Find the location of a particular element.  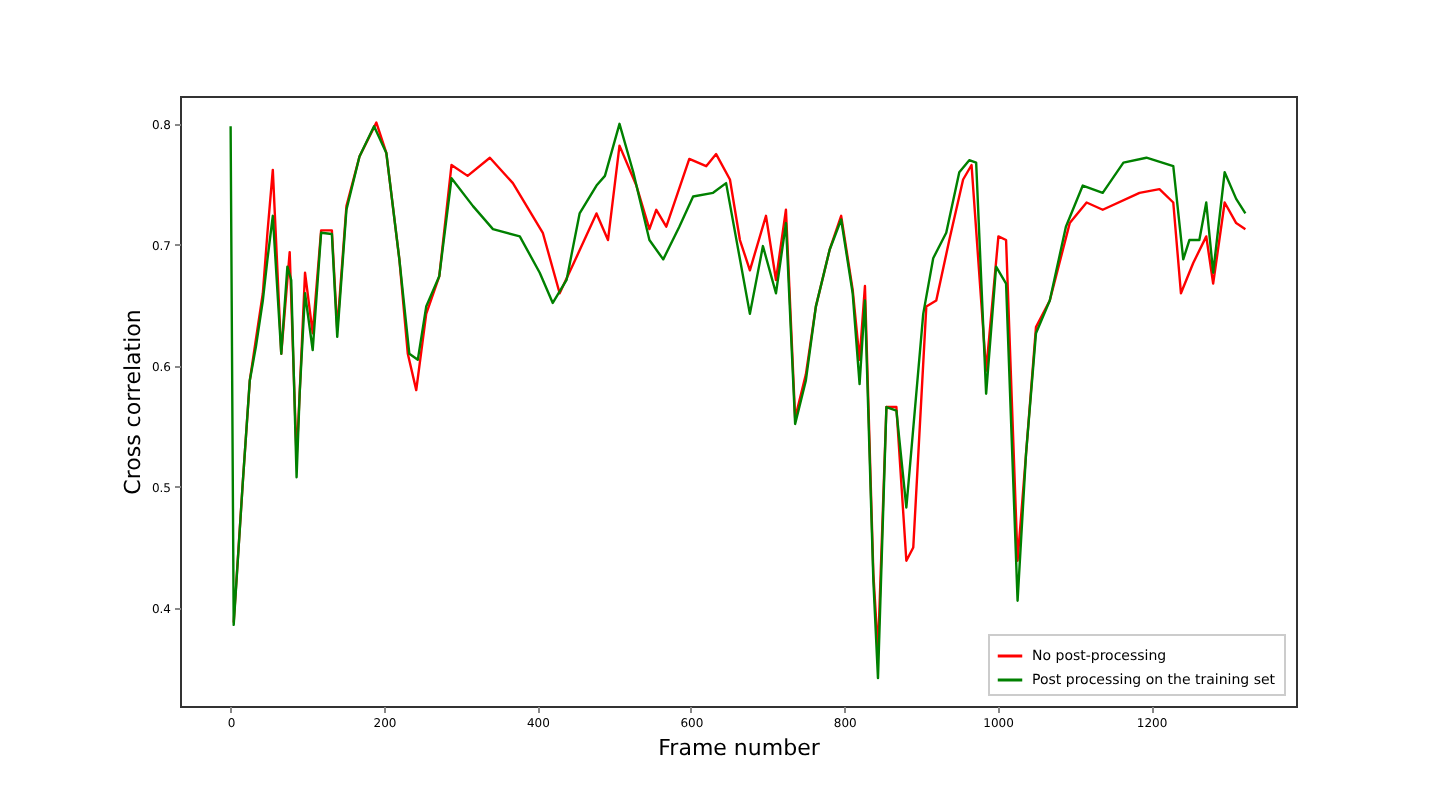

y-axis-title: Cross correlation is located at coordinates (132, 402).